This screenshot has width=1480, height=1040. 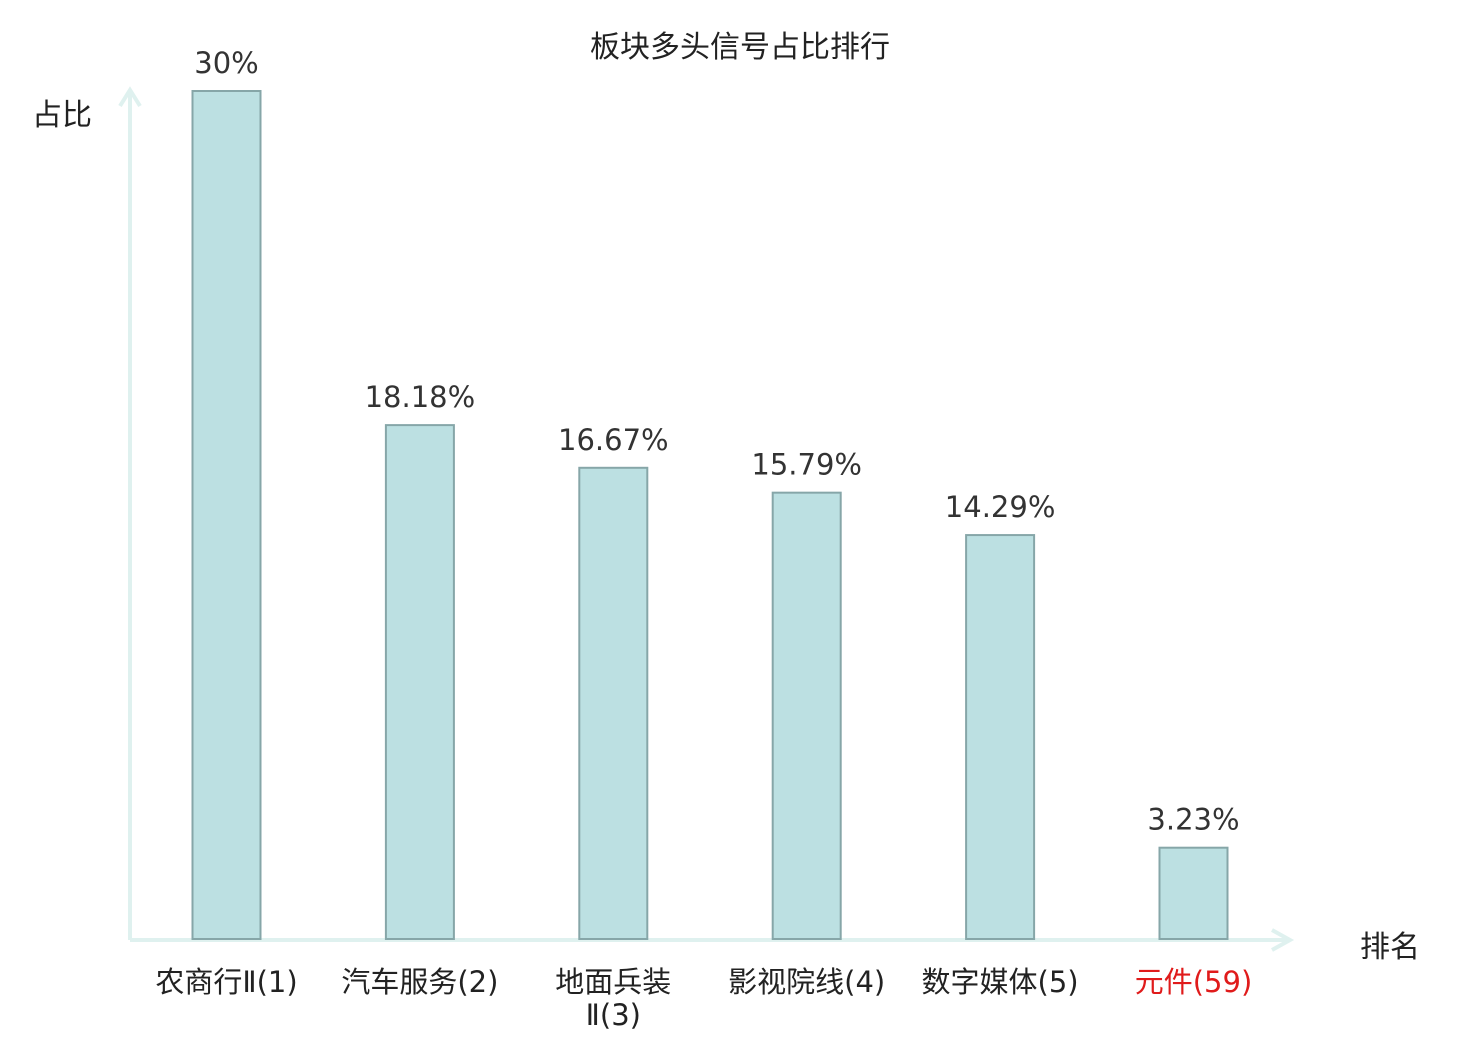 What do you see at coordinates (226, 982) in the screenshot?
I see `category-label-1: 农商行Ⅱ(1)` at bounding box center [226, 982].